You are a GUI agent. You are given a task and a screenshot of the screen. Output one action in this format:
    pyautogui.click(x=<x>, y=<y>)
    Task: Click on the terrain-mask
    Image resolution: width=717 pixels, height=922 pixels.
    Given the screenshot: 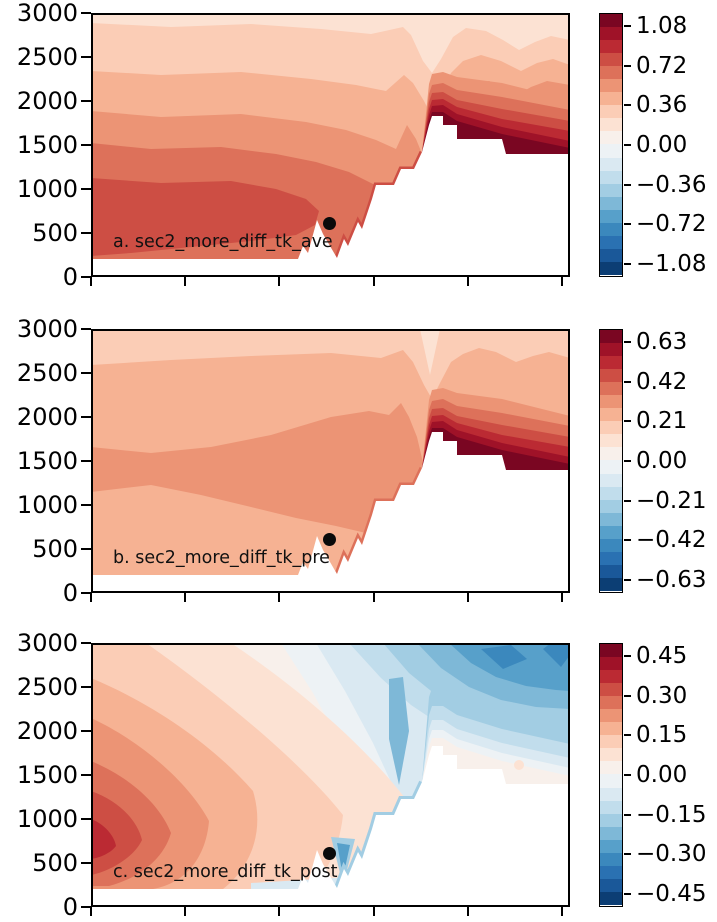 What is the action you would take?
    pyautogui.click(x=330, y=826)
    